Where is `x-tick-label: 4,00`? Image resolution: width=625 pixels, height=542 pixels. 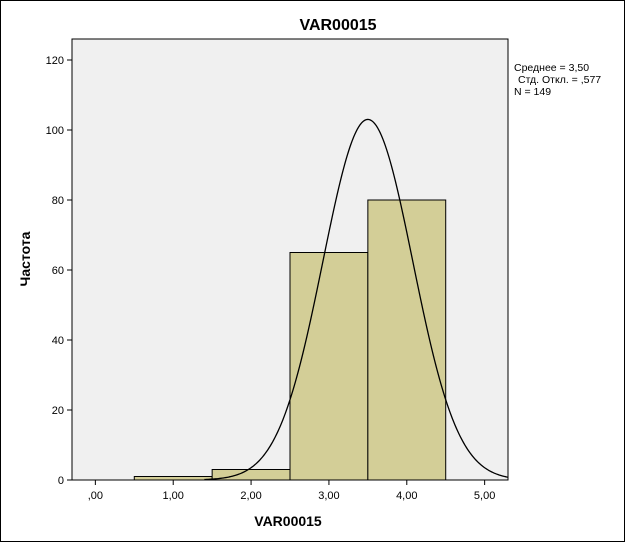
x-tick-label: 4,00 is located at coordinates (406, 496).